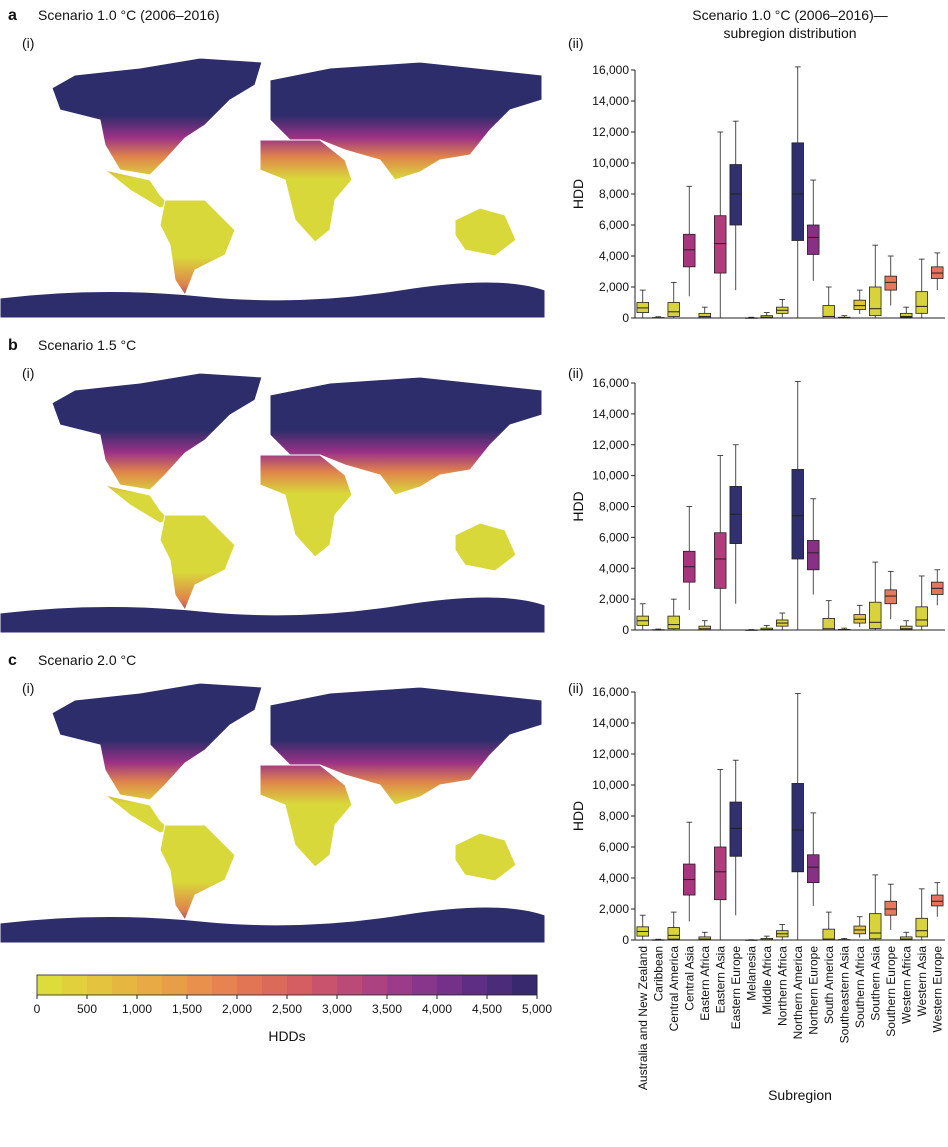  What do you see at coordinates (87, 345) in the screenshot?
I see `panel-title: Scenario 1.5 °C` at bounding box center [87, 345].